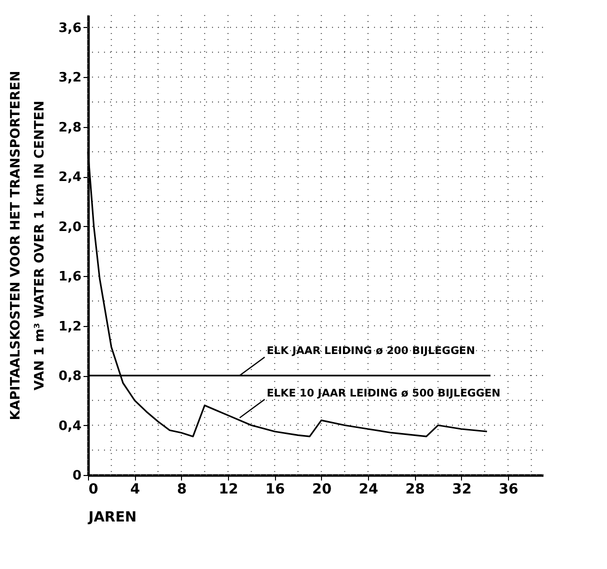  Describe the element at coordinates (70, 128) in the screenshot. I see `y-tick-label: 2,8` at that location.